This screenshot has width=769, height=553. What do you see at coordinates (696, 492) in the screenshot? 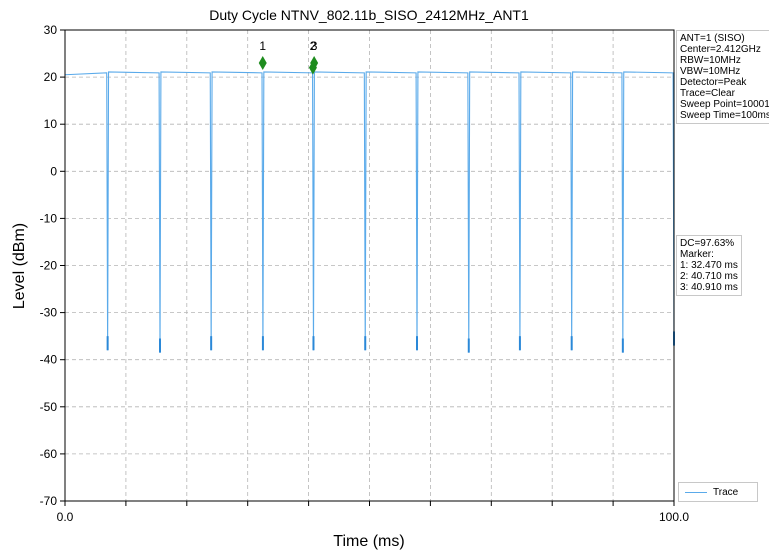
I see `legend-swatch` at bounding box center [696, 492].